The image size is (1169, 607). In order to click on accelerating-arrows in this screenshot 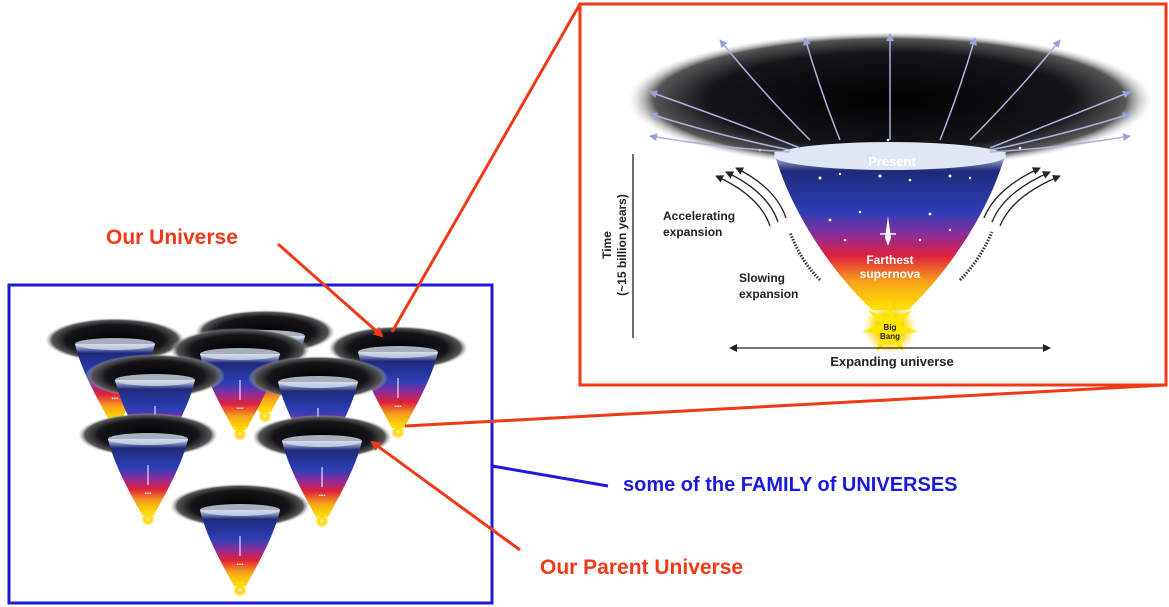, I will do `click(888, 197)`.